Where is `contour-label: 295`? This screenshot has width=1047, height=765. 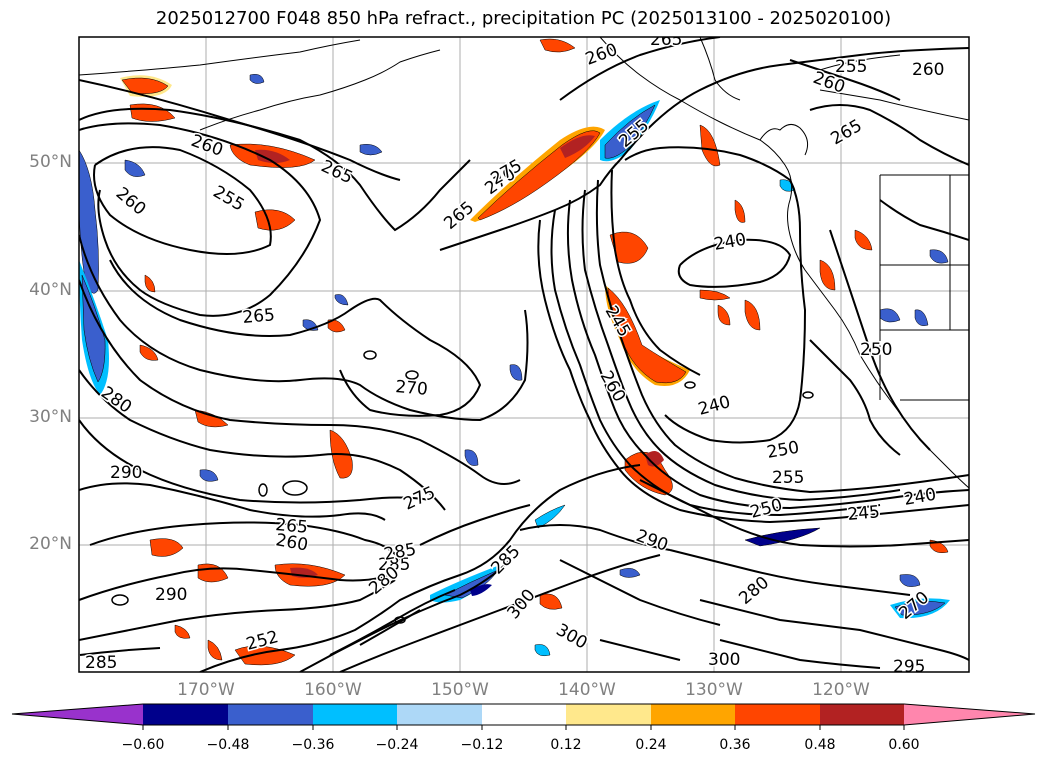
contour-label: 295 is located at coordinates (909, 667).